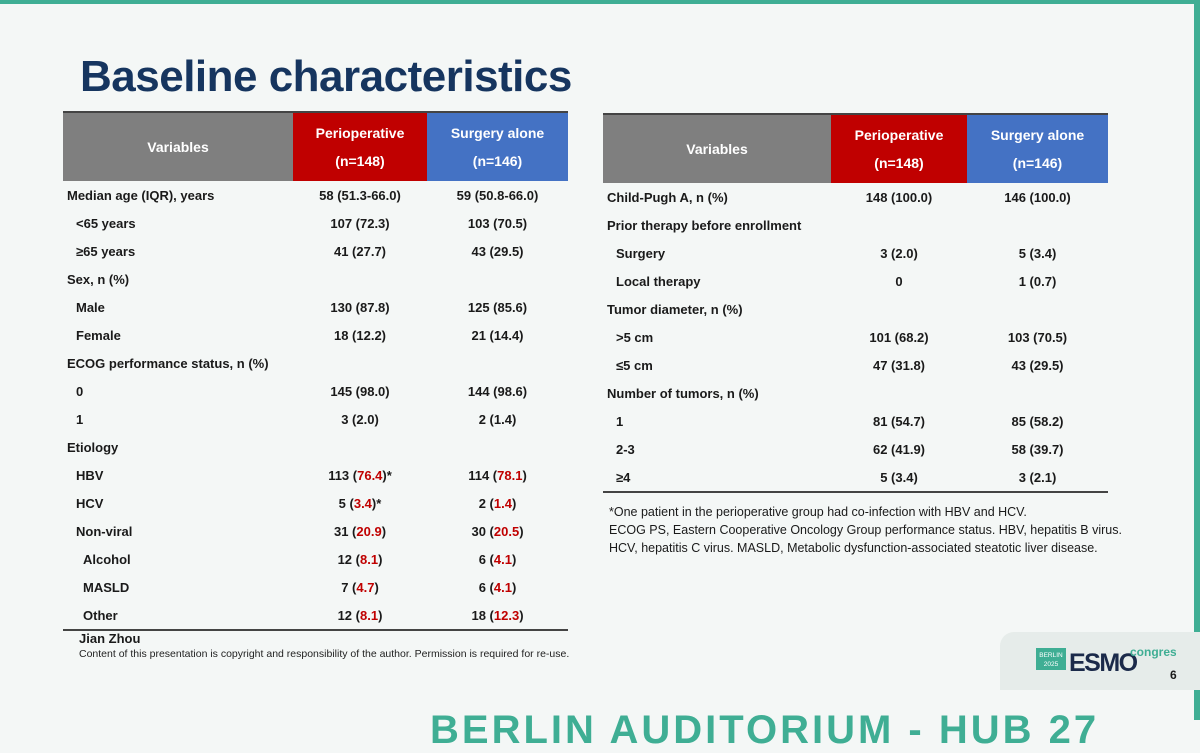 The width and height of the screenshot is (1200, 753). What do you see at coordinates (80, 391) in the screenshot?
I see `row-label: 0` at bounding box center [80, 391].